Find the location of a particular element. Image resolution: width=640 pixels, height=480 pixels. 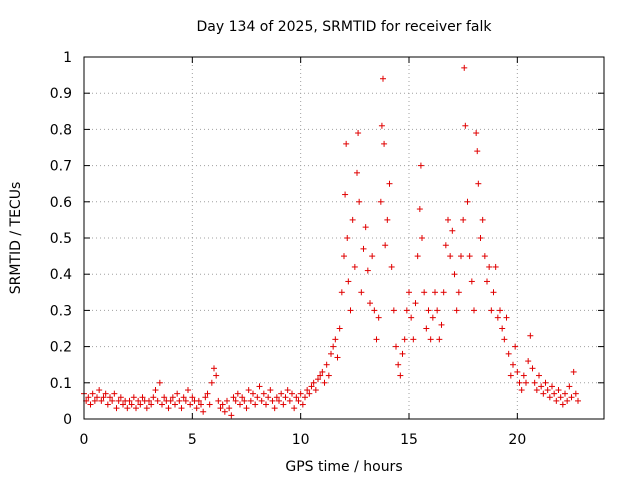

y-tick-label: 1 is located at coordinates (67, 58).